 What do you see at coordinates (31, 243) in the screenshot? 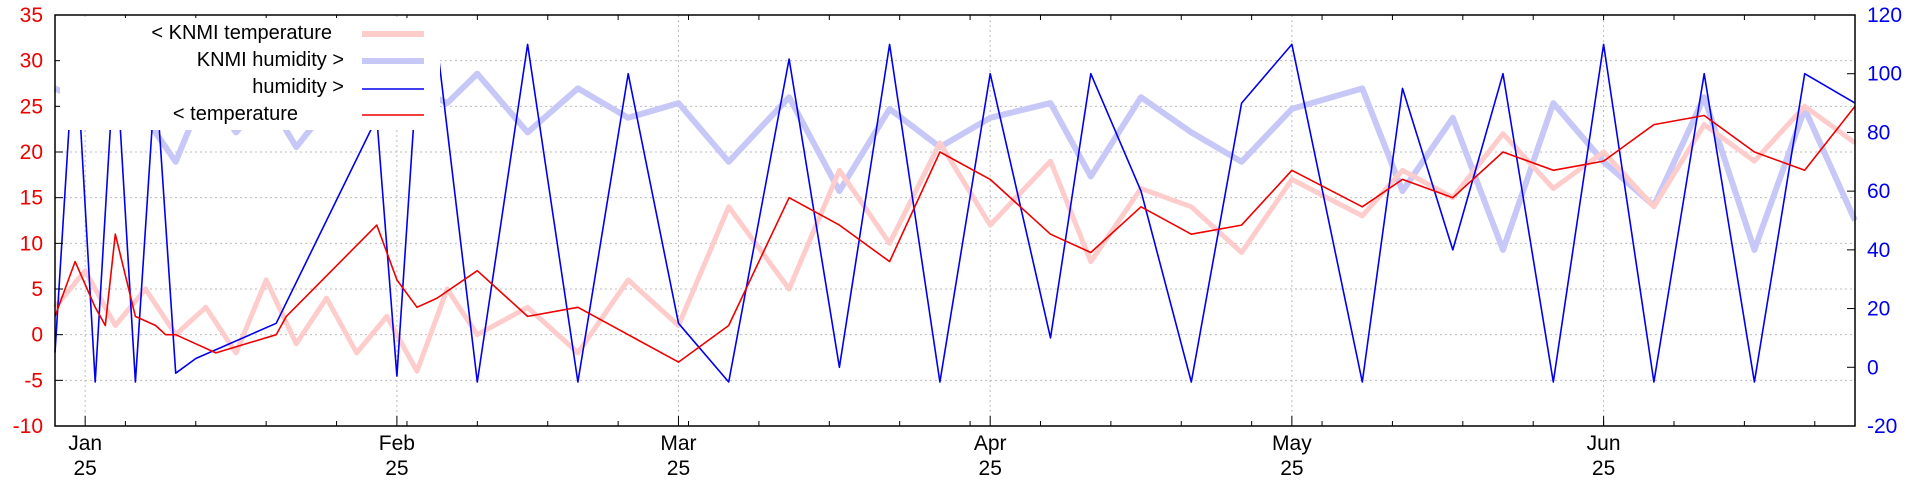
I see `left-tick-label: 10` at bounding box center [31, 243].